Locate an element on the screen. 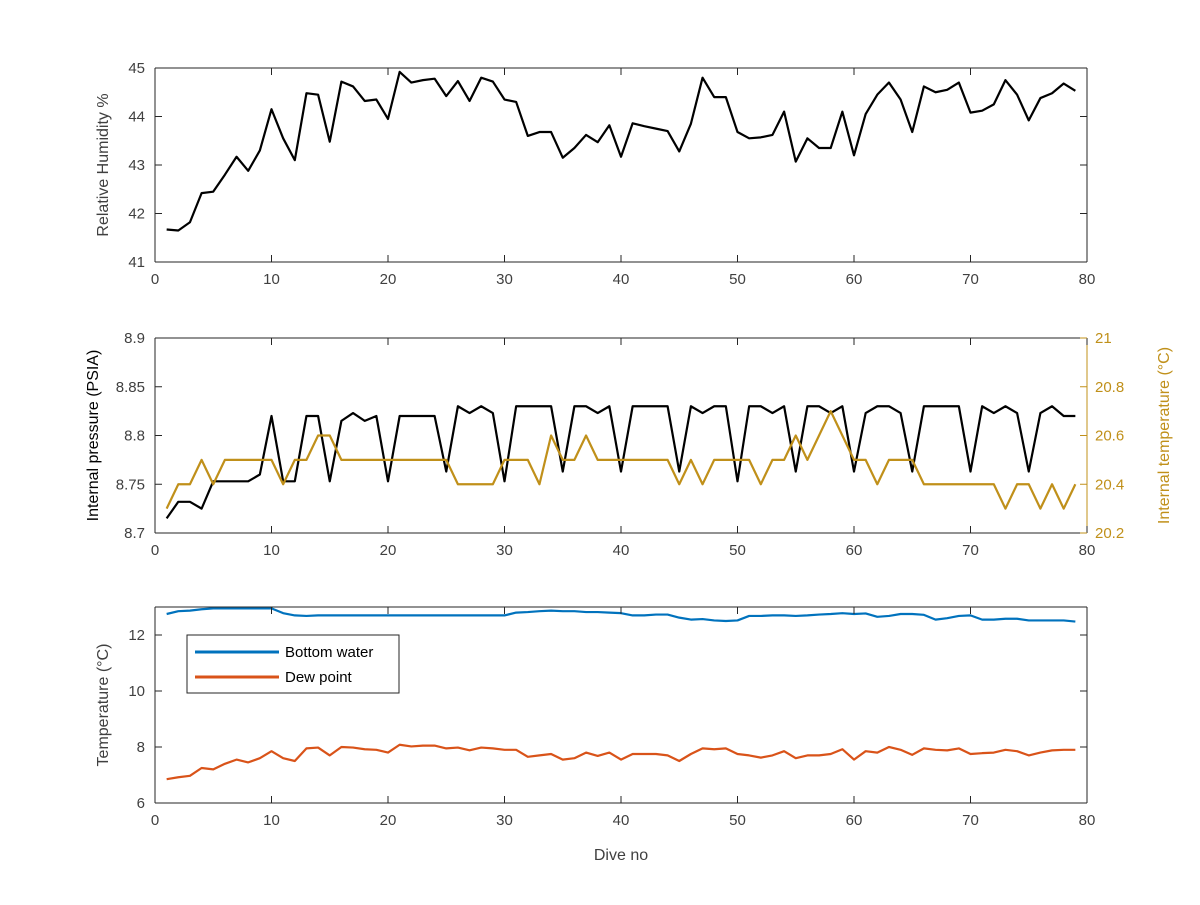 This screenshot has height=905, width=1200. y2-axis-label: Internal temperature (°C) is located at coordinates (1164, 435).